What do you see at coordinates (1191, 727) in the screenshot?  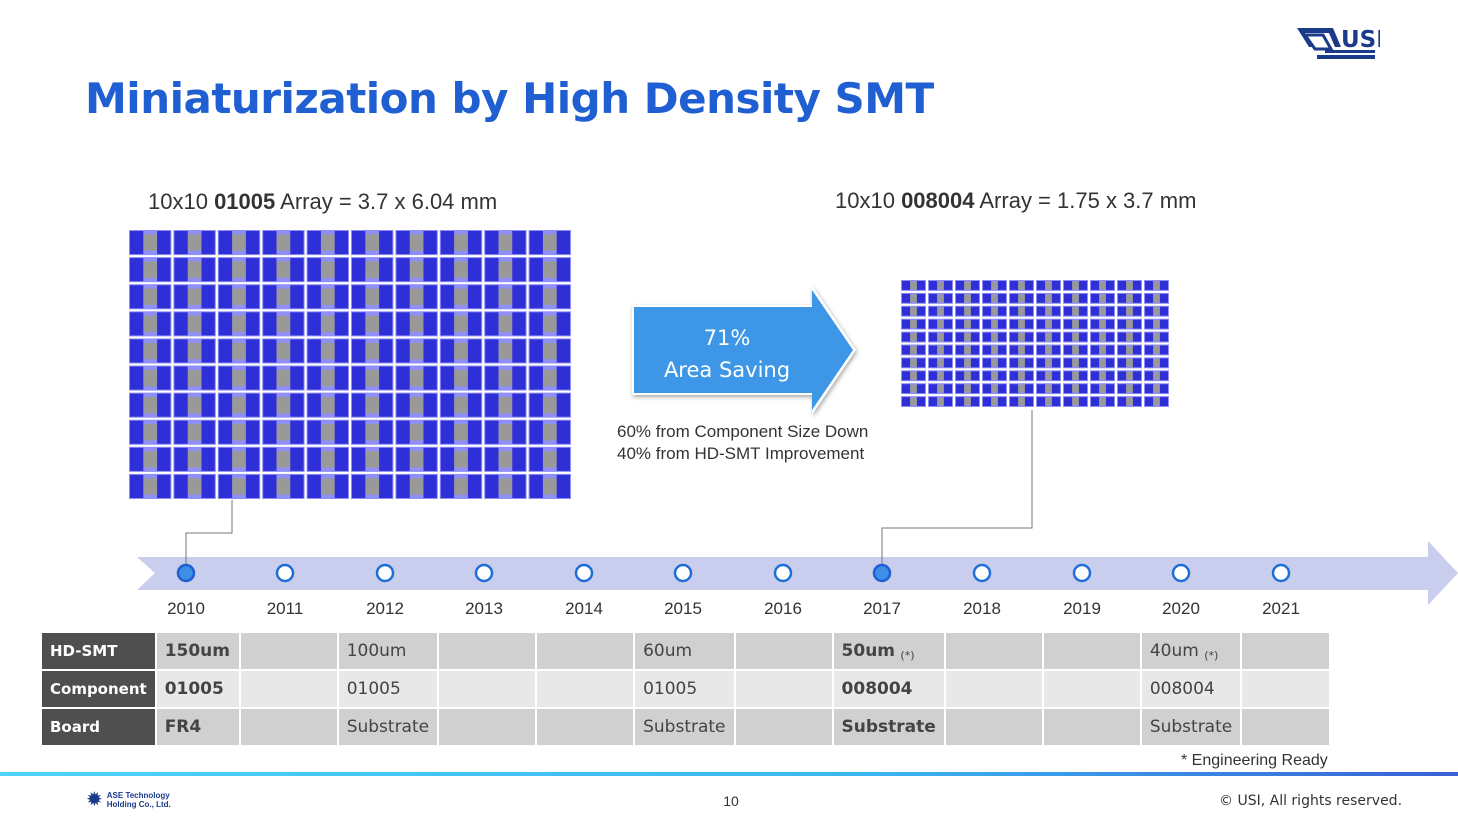 I see `table-cell: Substrate` at bounding box center [1191, 727].